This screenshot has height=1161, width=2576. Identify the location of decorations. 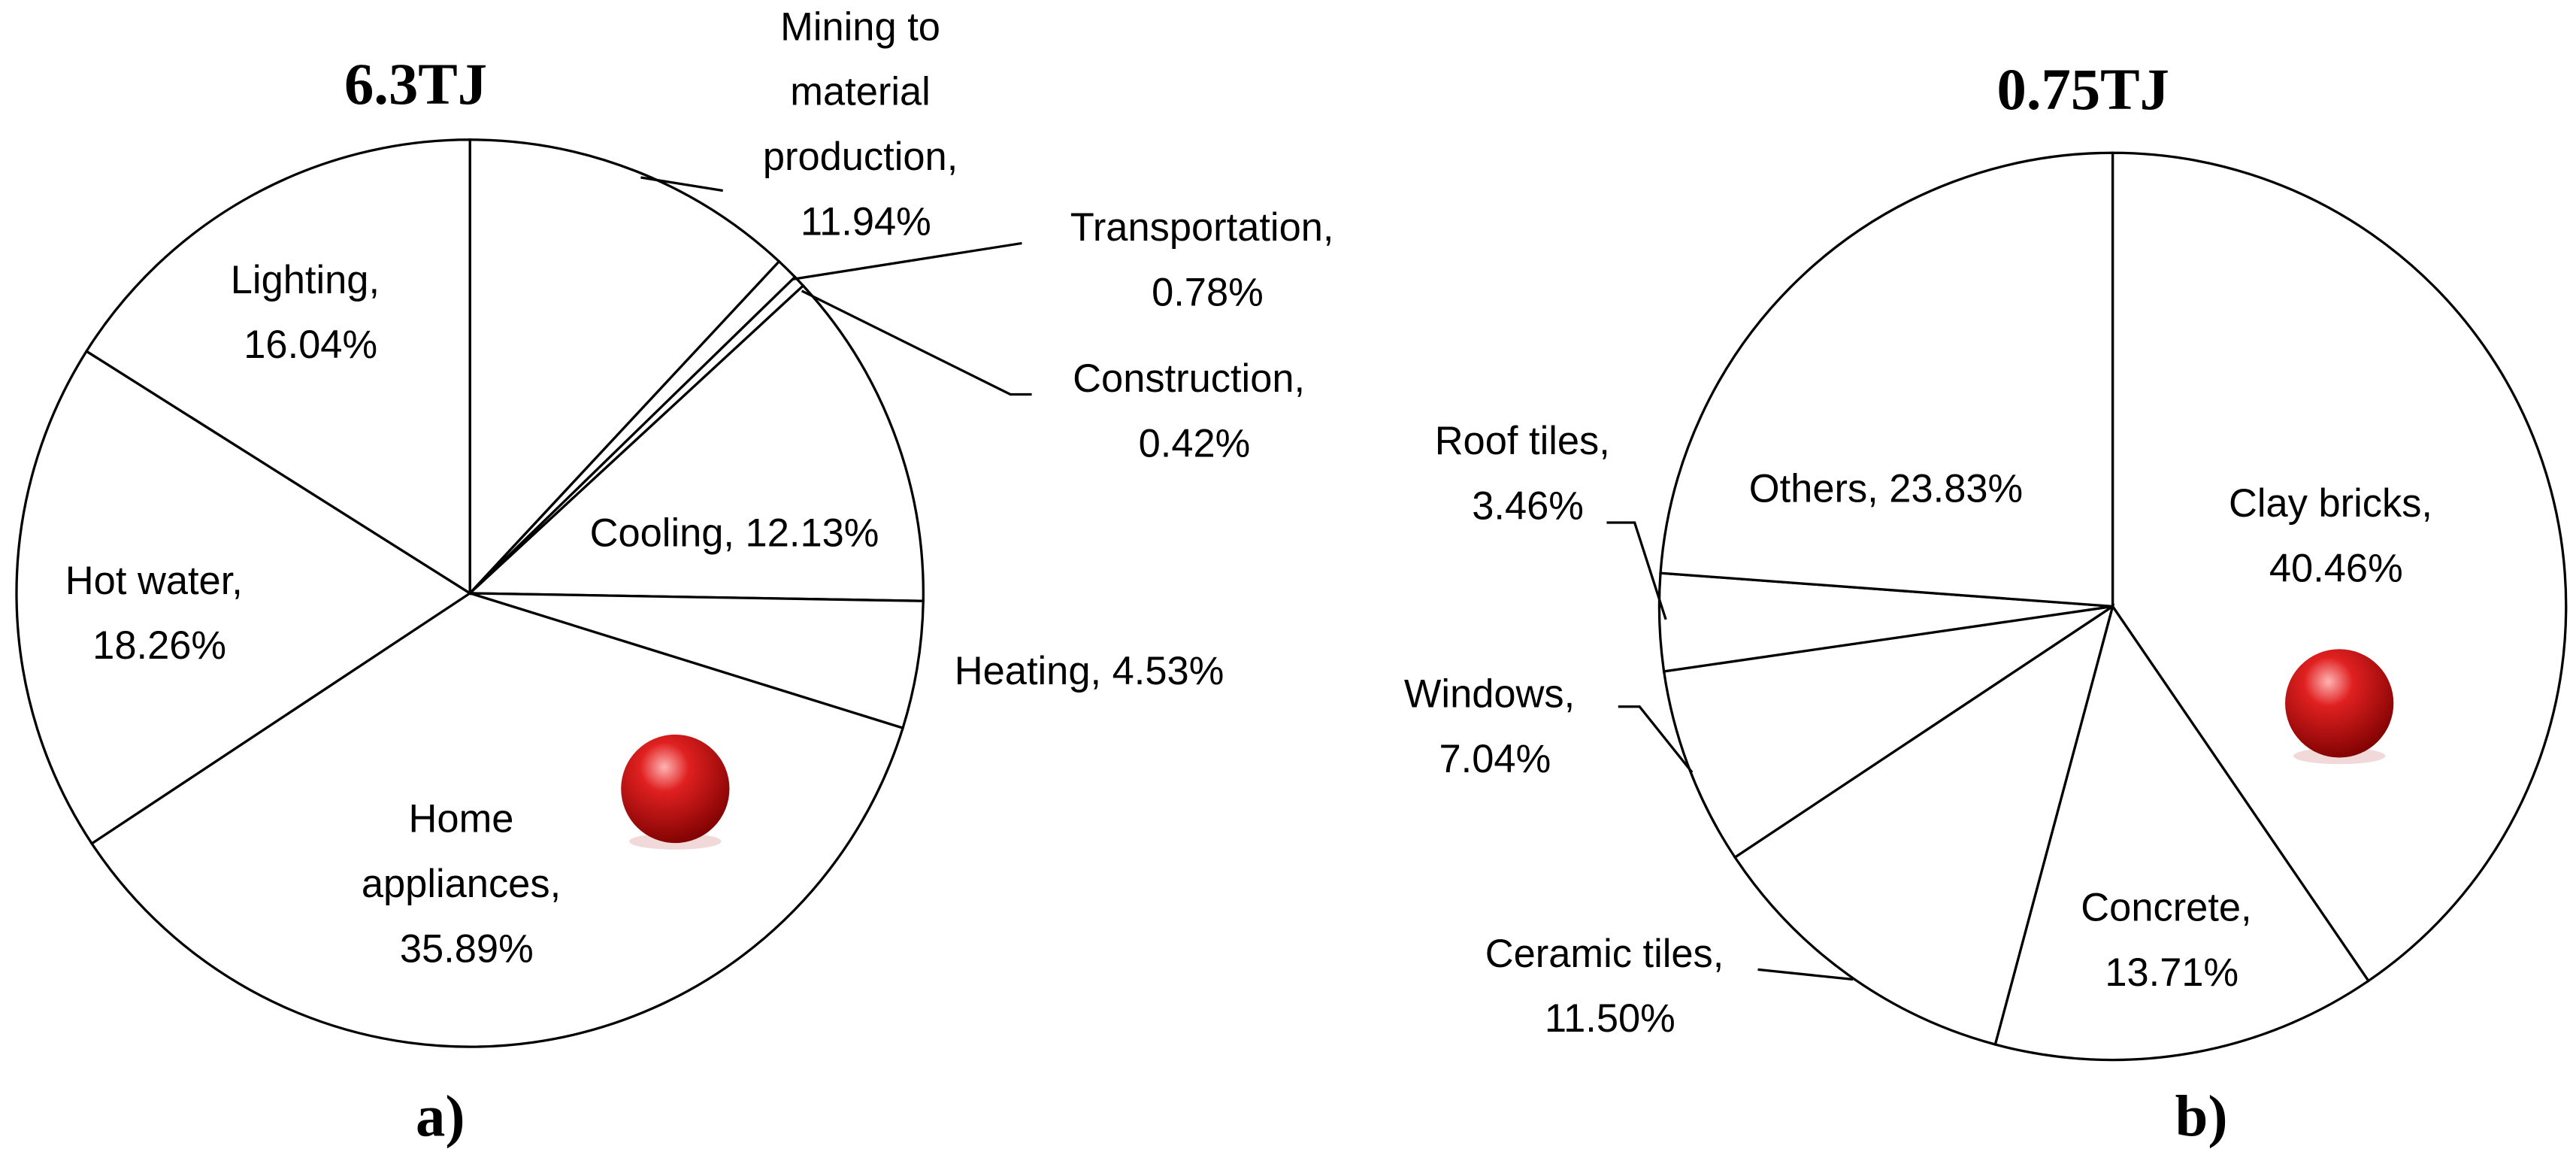
(1507, 749).